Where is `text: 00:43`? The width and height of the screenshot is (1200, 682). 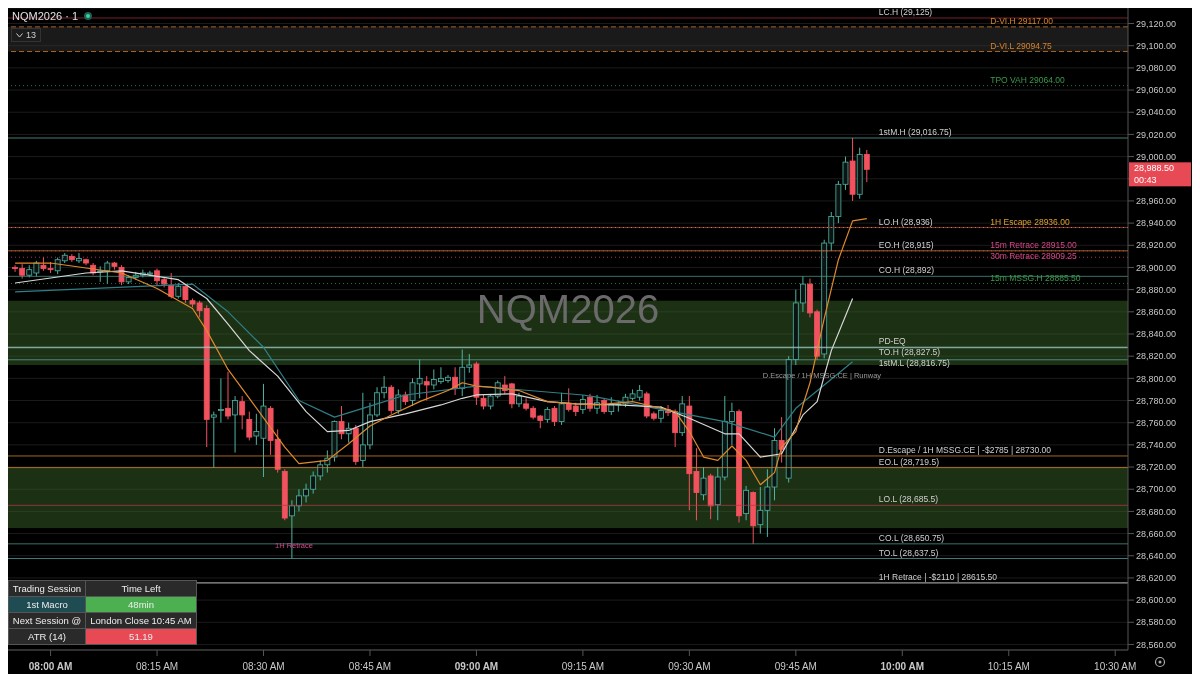
text: 00:43 is located at coordinates (1145, 180).